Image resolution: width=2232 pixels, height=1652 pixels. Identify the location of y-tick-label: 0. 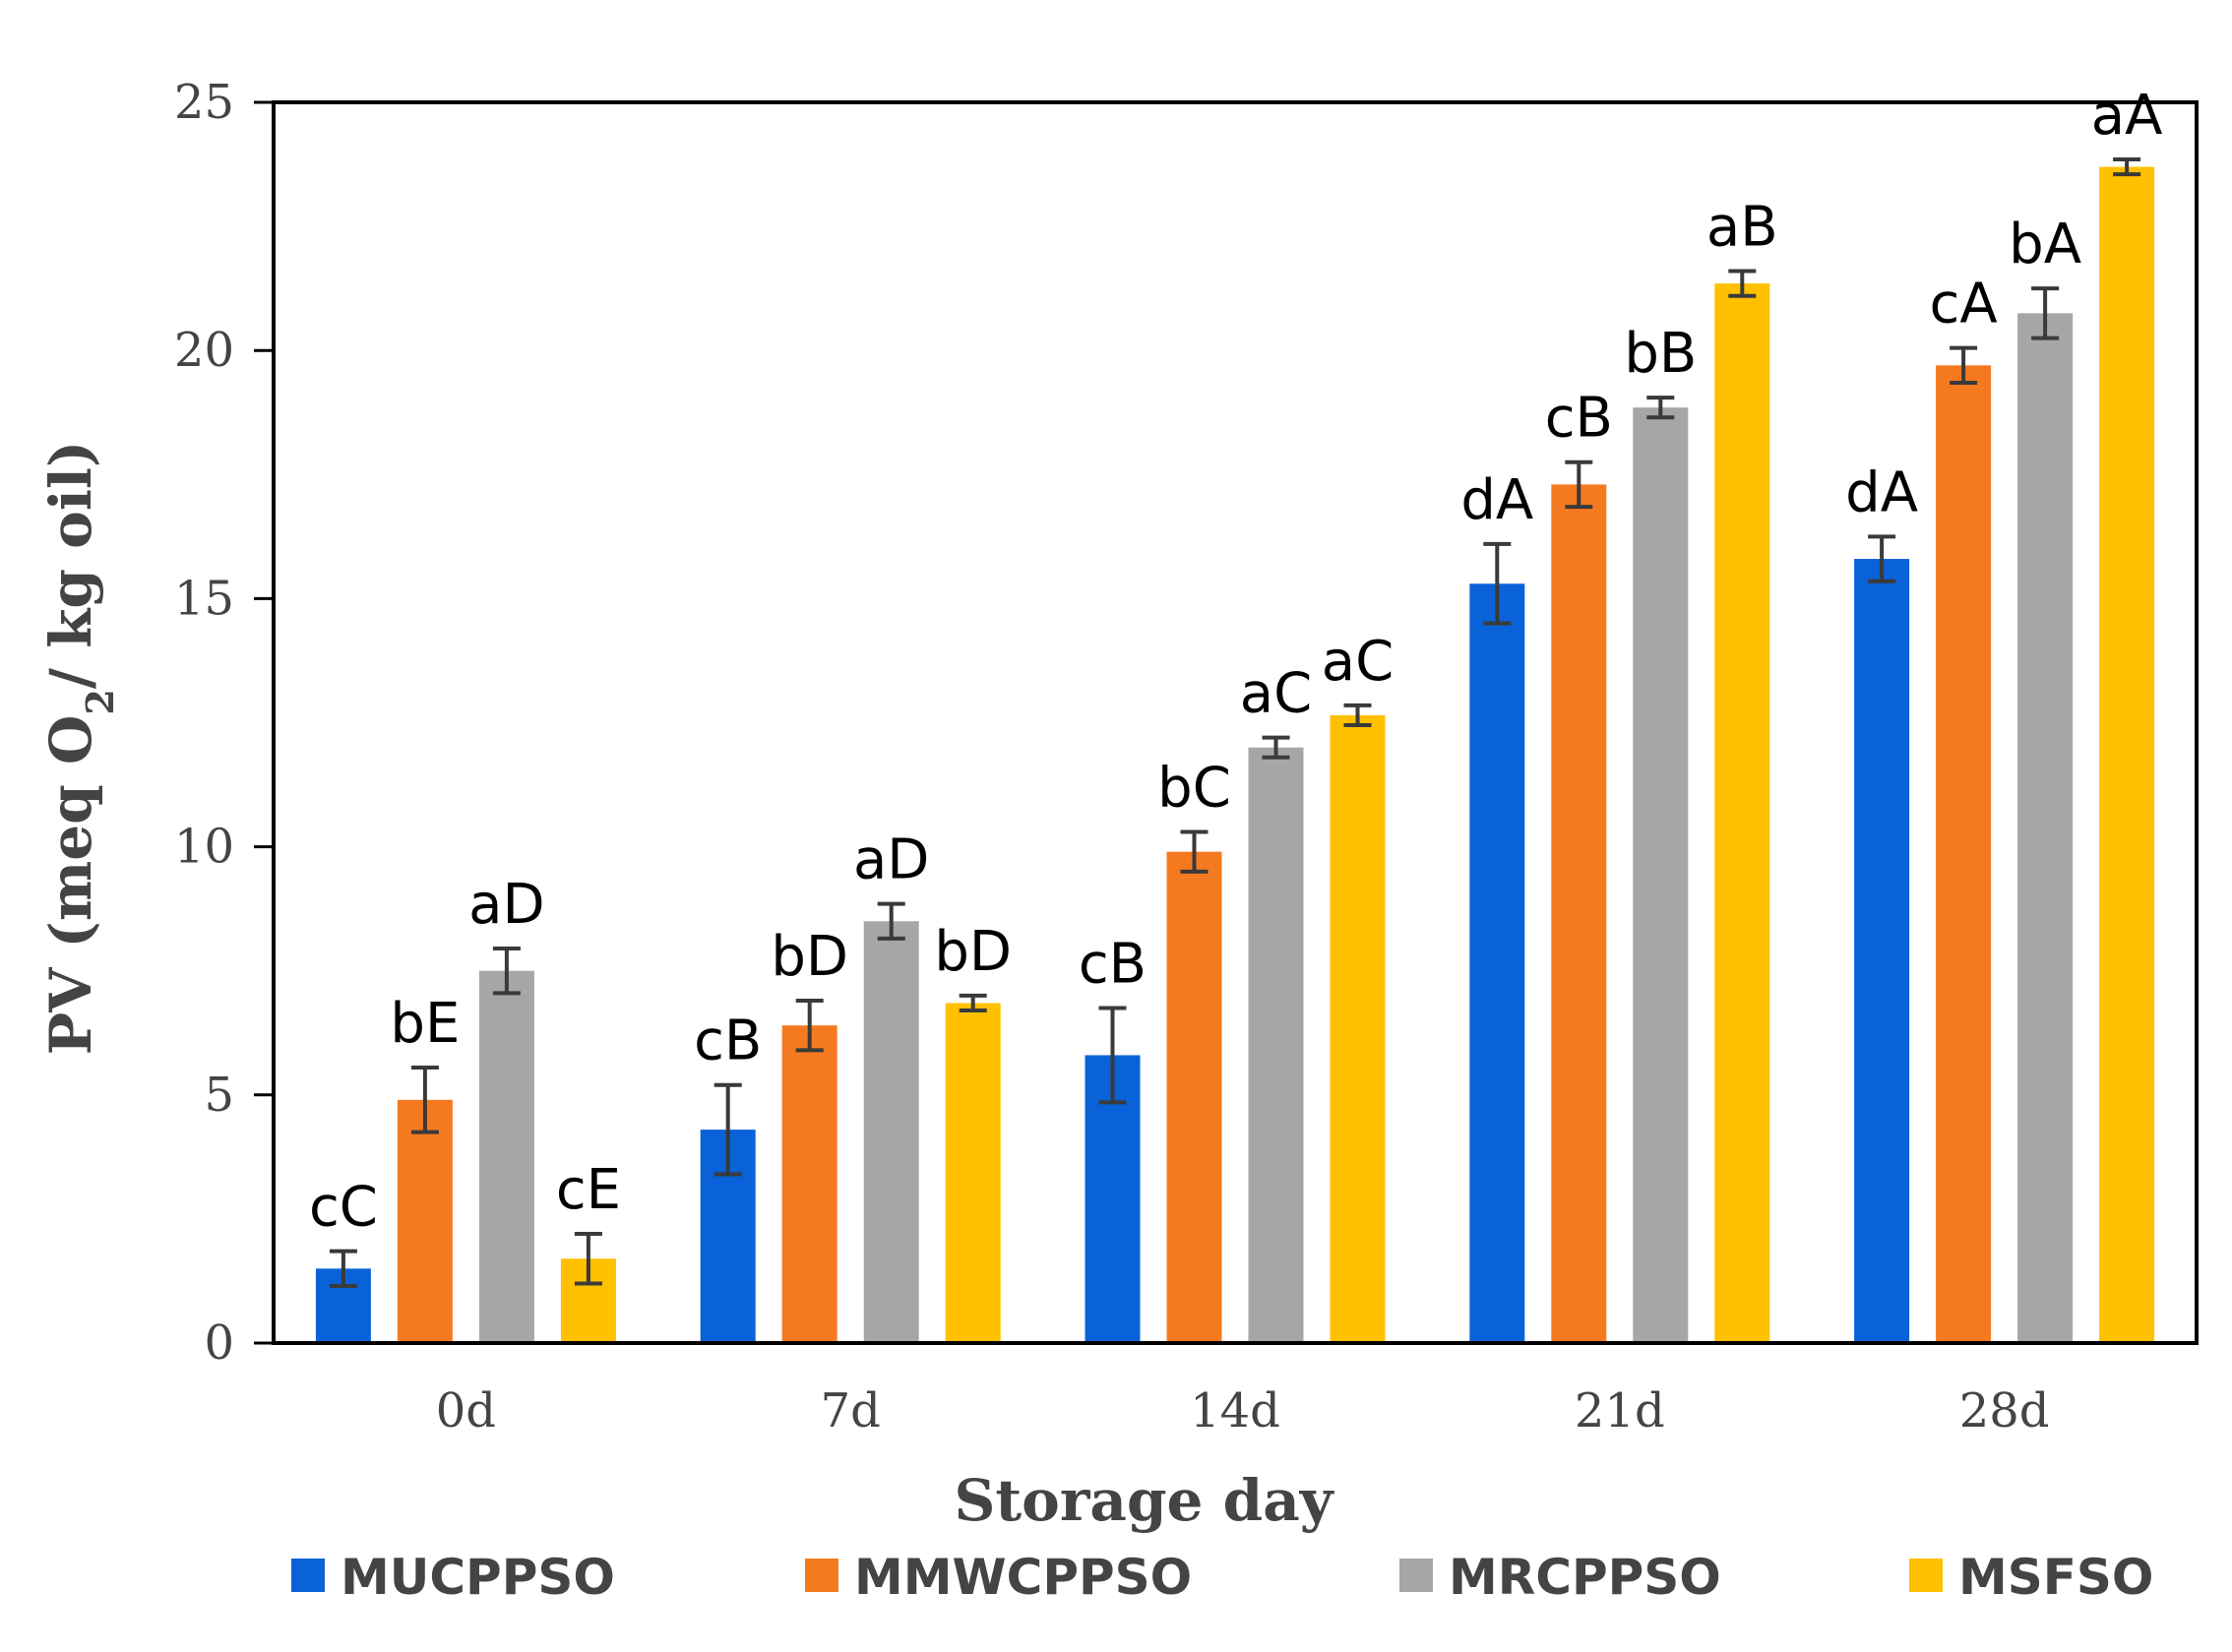
(219, 1343).